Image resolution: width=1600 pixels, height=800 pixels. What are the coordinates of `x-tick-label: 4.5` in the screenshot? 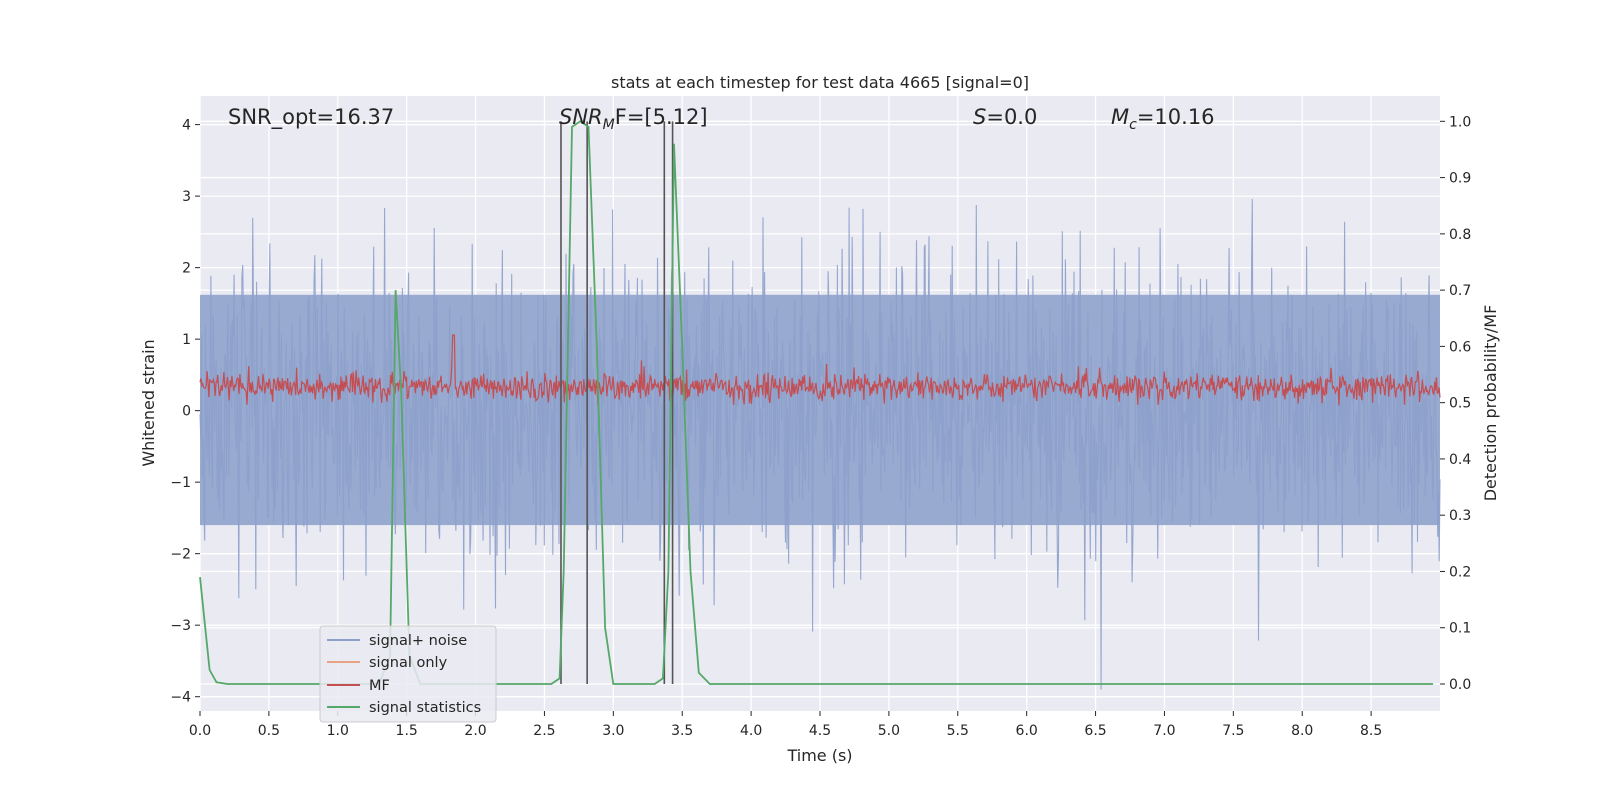 It's located at (820, 731).